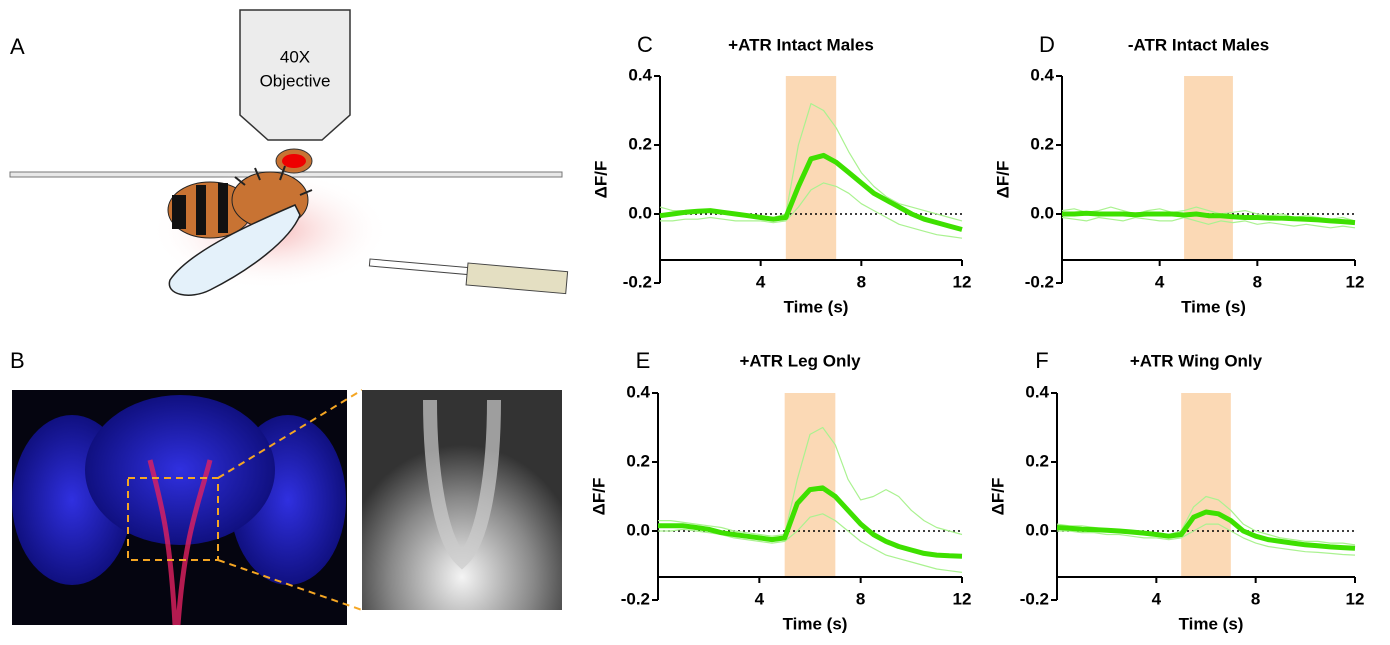 The image size is (1390, 645). What do you see at coordinates (801, 44) in the screenshot?
I see `chart-title: +ATR Intact Males` at bounding box center [801, 44].